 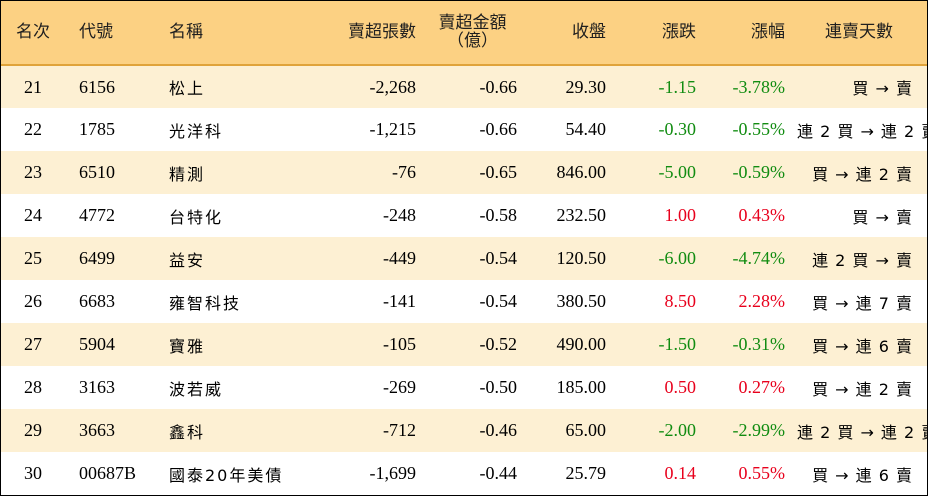 I want to click on header-code: 代號, so click(x=96, y=31).